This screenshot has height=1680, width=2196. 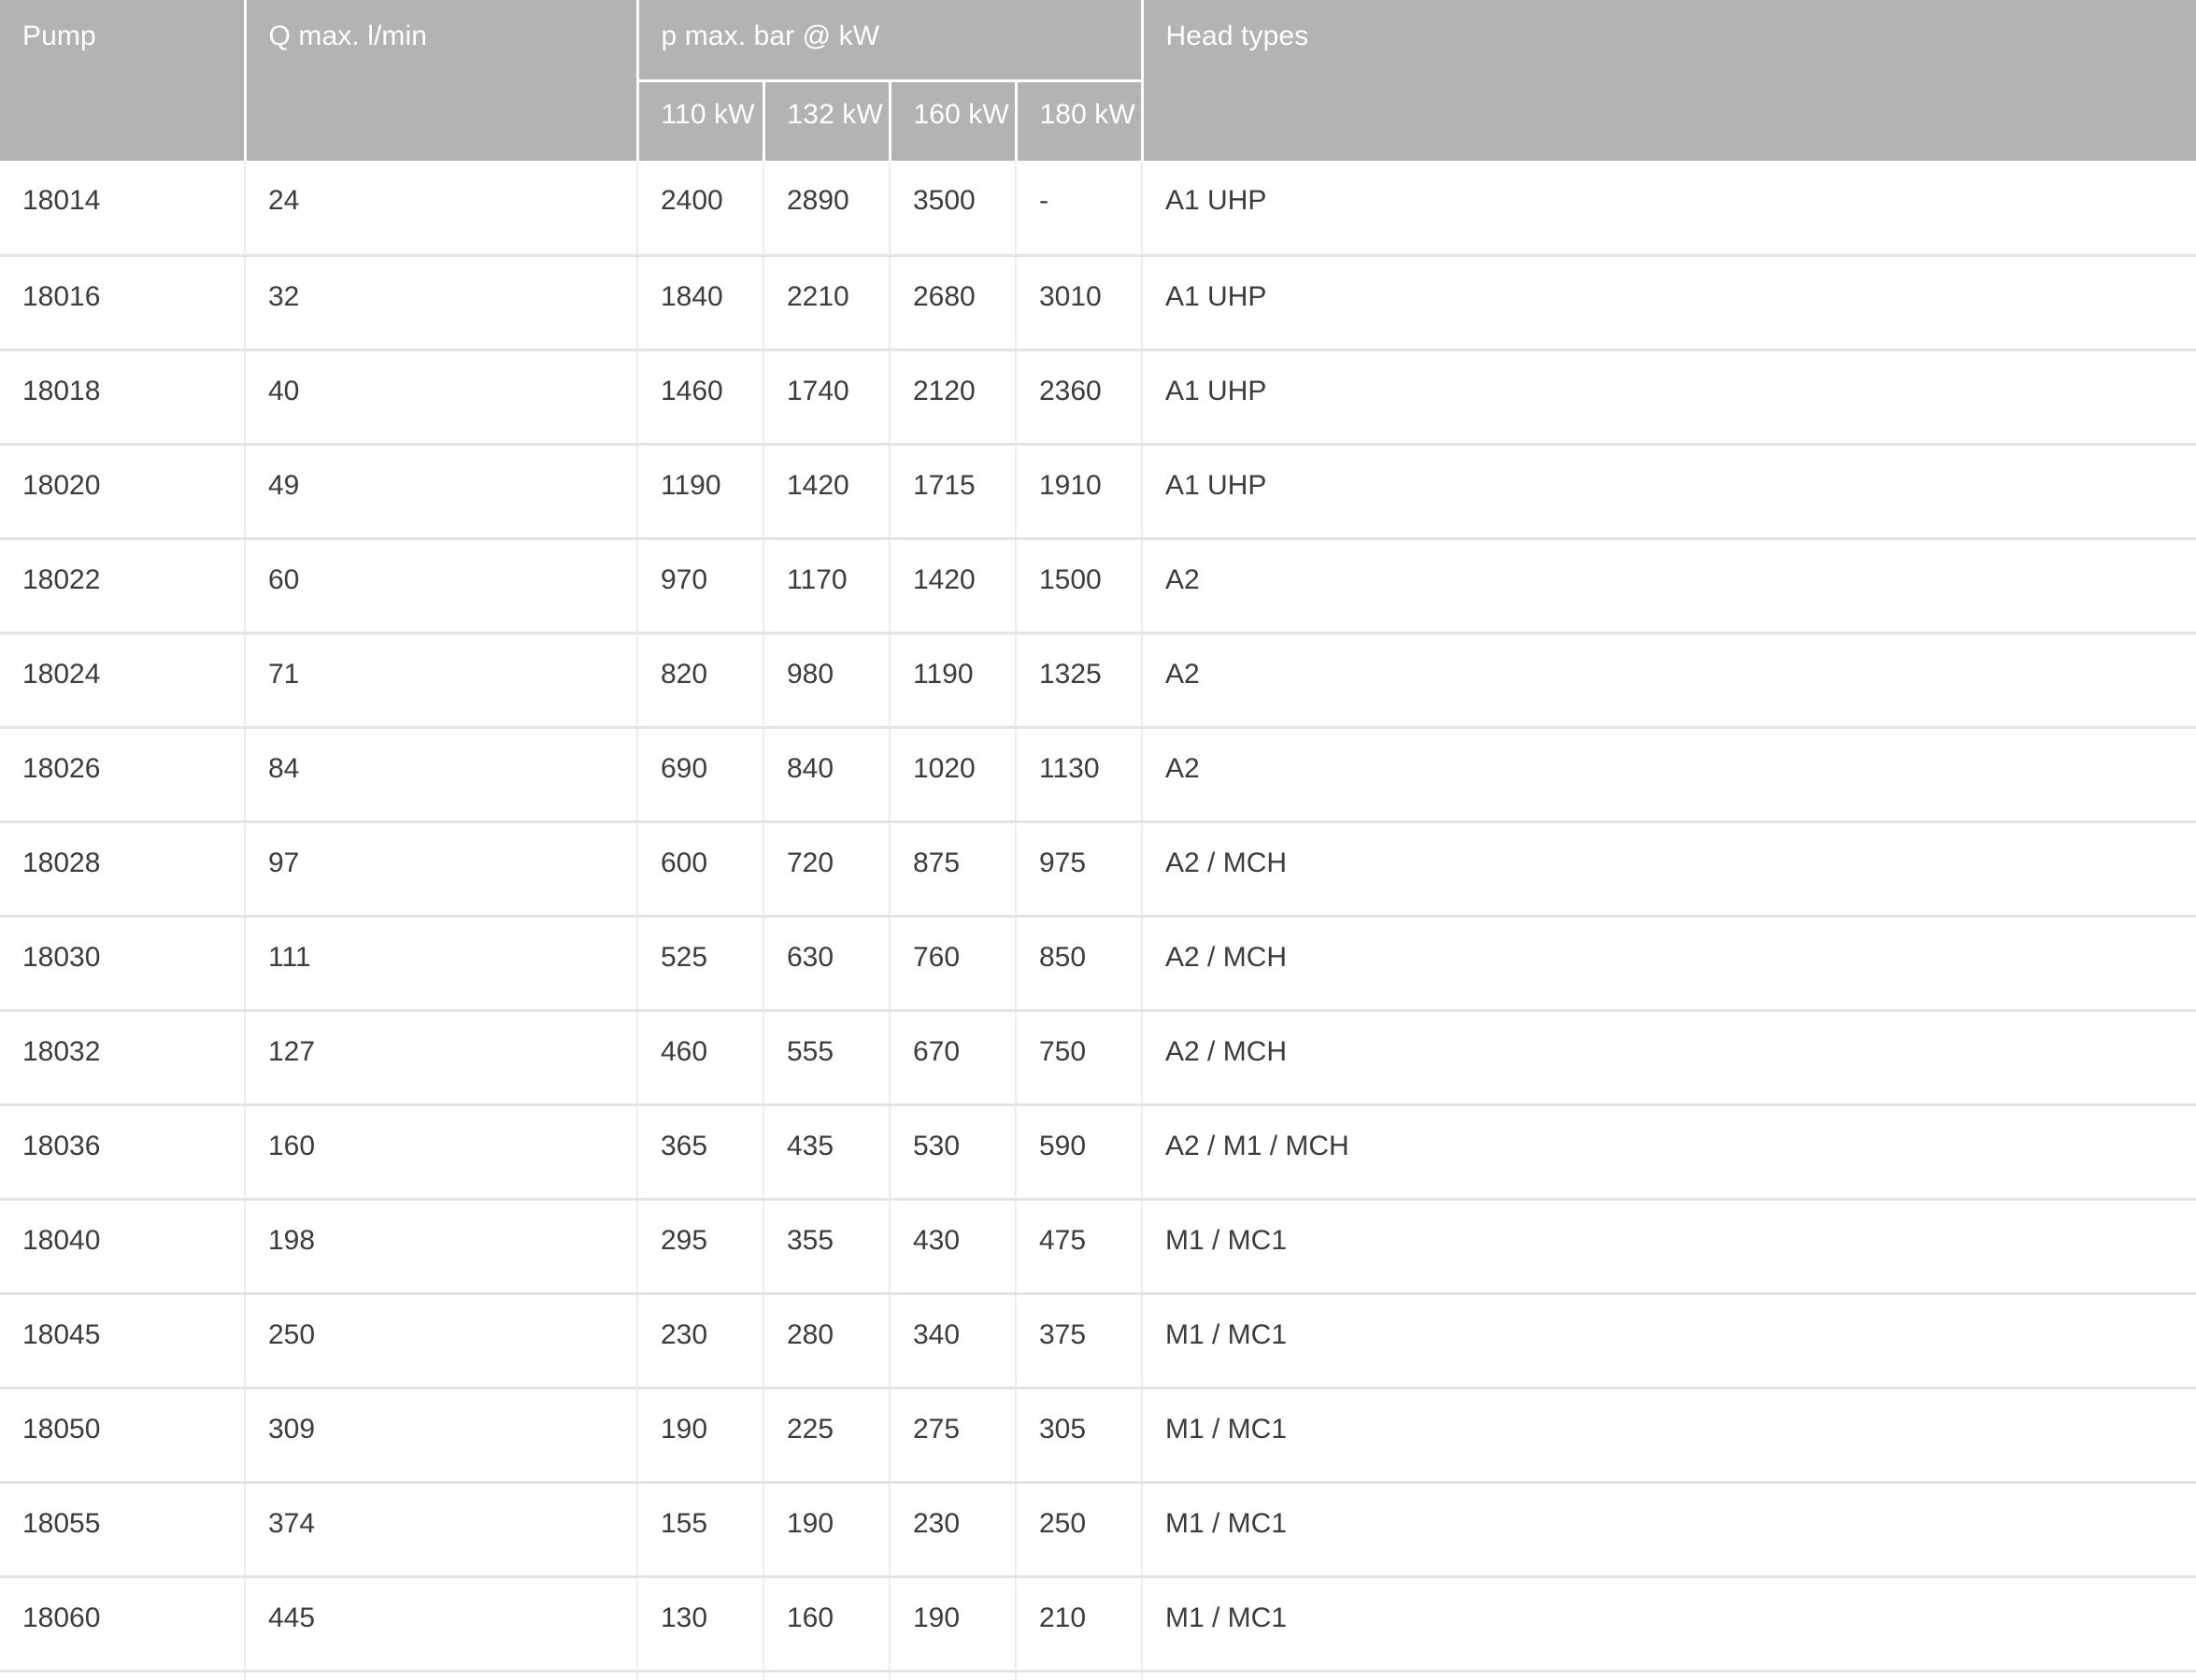 I want to click on cell-160kw: 1020, so click(x=953, y=775).